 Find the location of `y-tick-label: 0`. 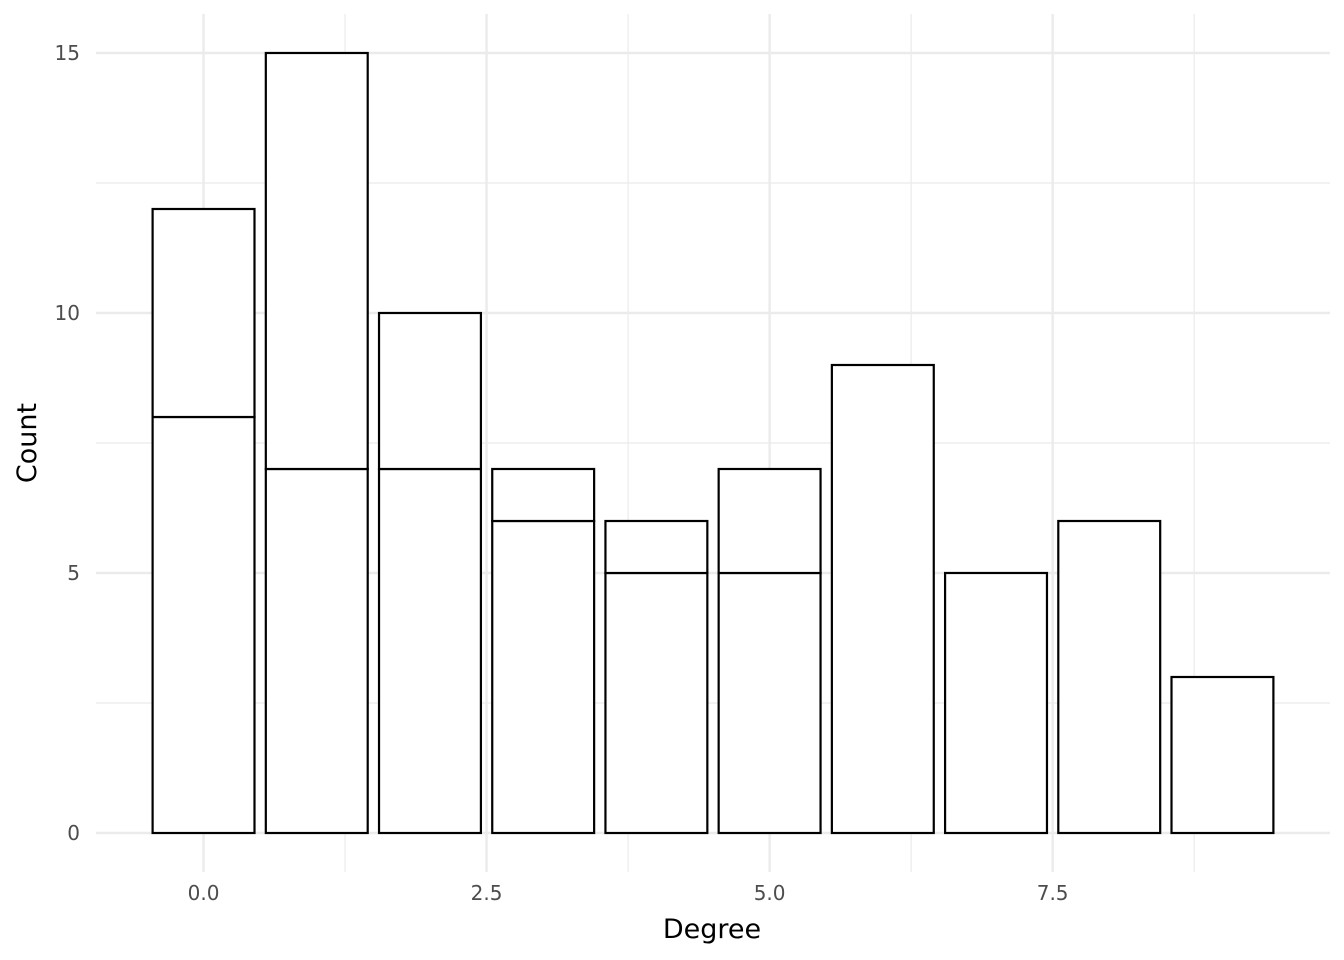

y-tick-label: 0 is located at coordinates (73, 833).